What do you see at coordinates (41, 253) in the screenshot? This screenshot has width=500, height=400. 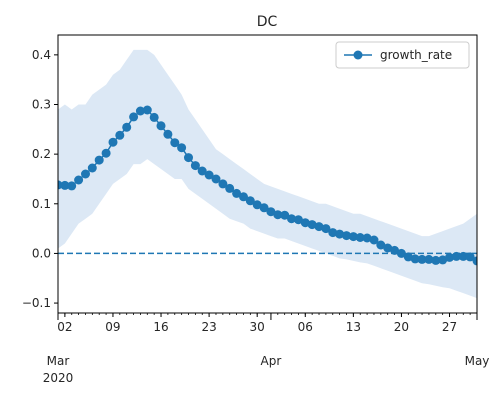 I see `y-tick-label: 0.0` at bounding box center [41, 253].